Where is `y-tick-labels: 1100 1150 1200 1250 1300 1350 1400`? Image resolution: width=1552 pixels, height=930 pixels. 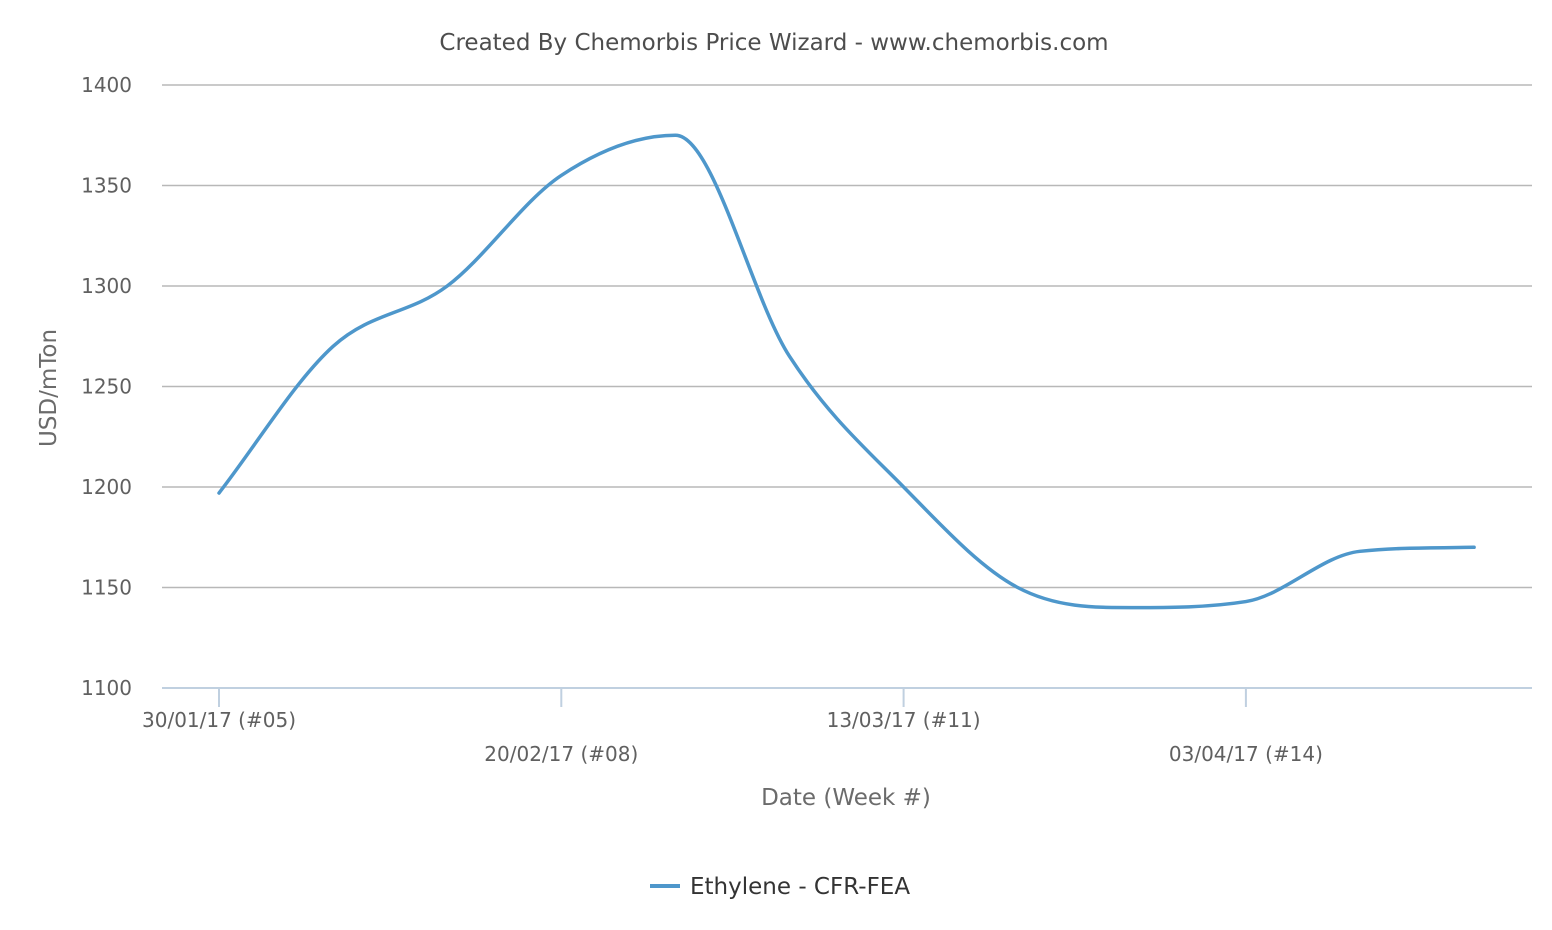
y-tick-labels: 1100 1150 1200 1250 1300 1350 1400 is located at coordinates (106, 386).